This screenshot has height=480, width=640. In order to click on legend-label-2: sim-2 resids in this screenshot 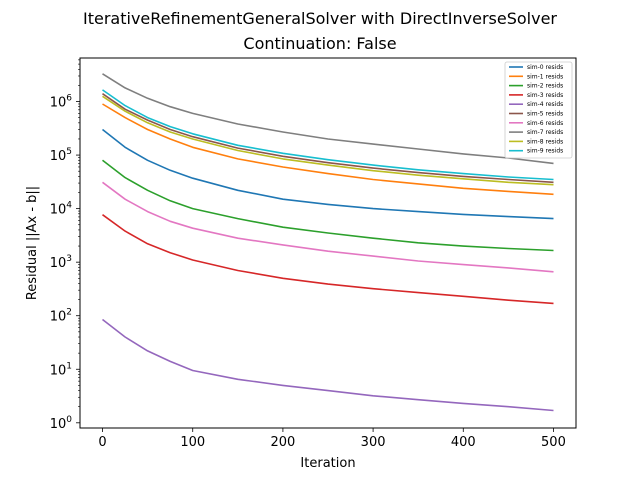, I will do `click(545, 86)`.